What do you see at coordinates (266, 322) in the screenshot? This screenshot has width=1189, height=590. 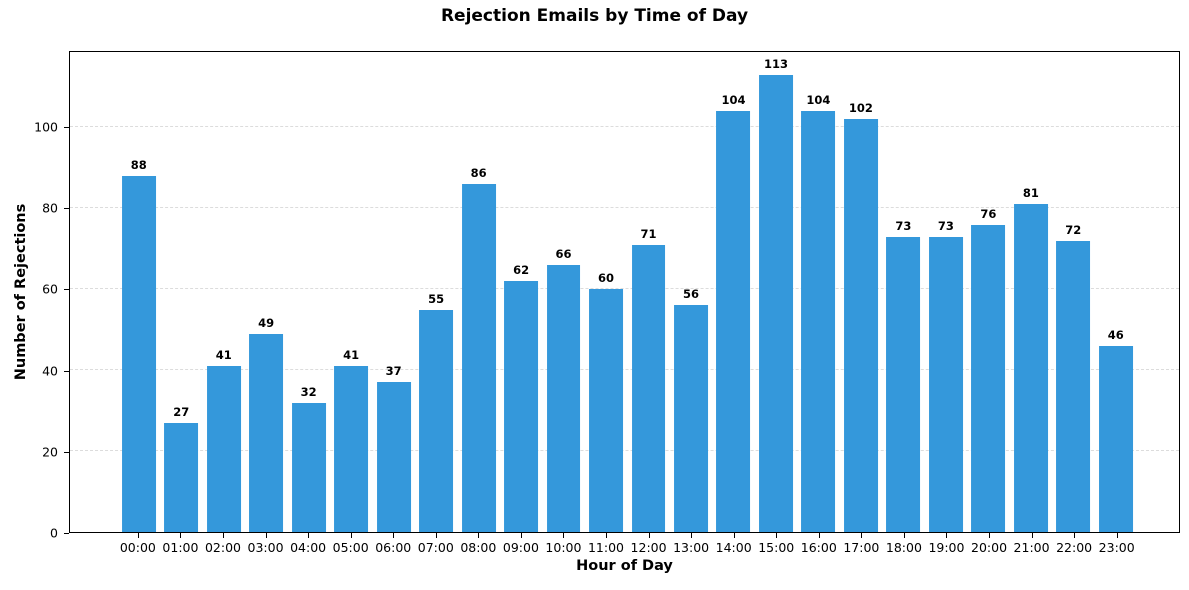 I see `bar-value-label: 49` at bounding box center [266, 322].